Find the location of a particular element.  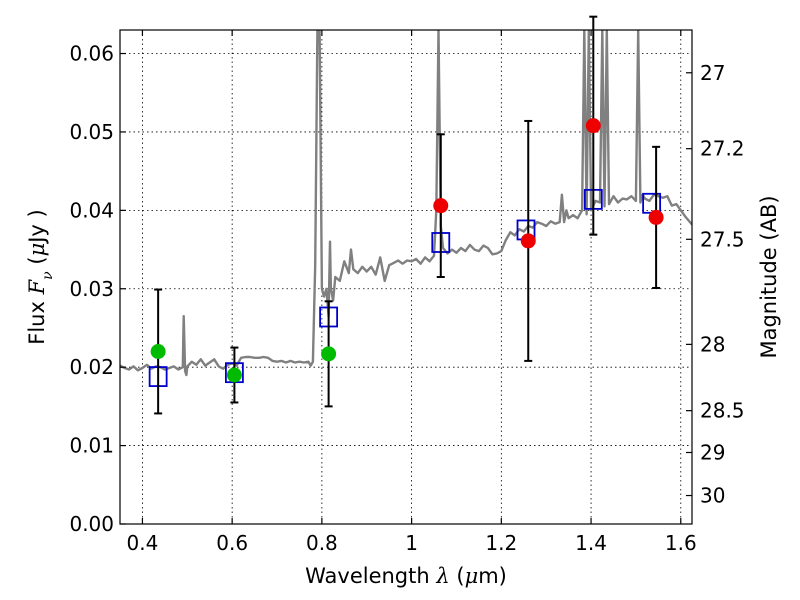

y-tick-label: 0.01 is located at coordinates (91, 446).